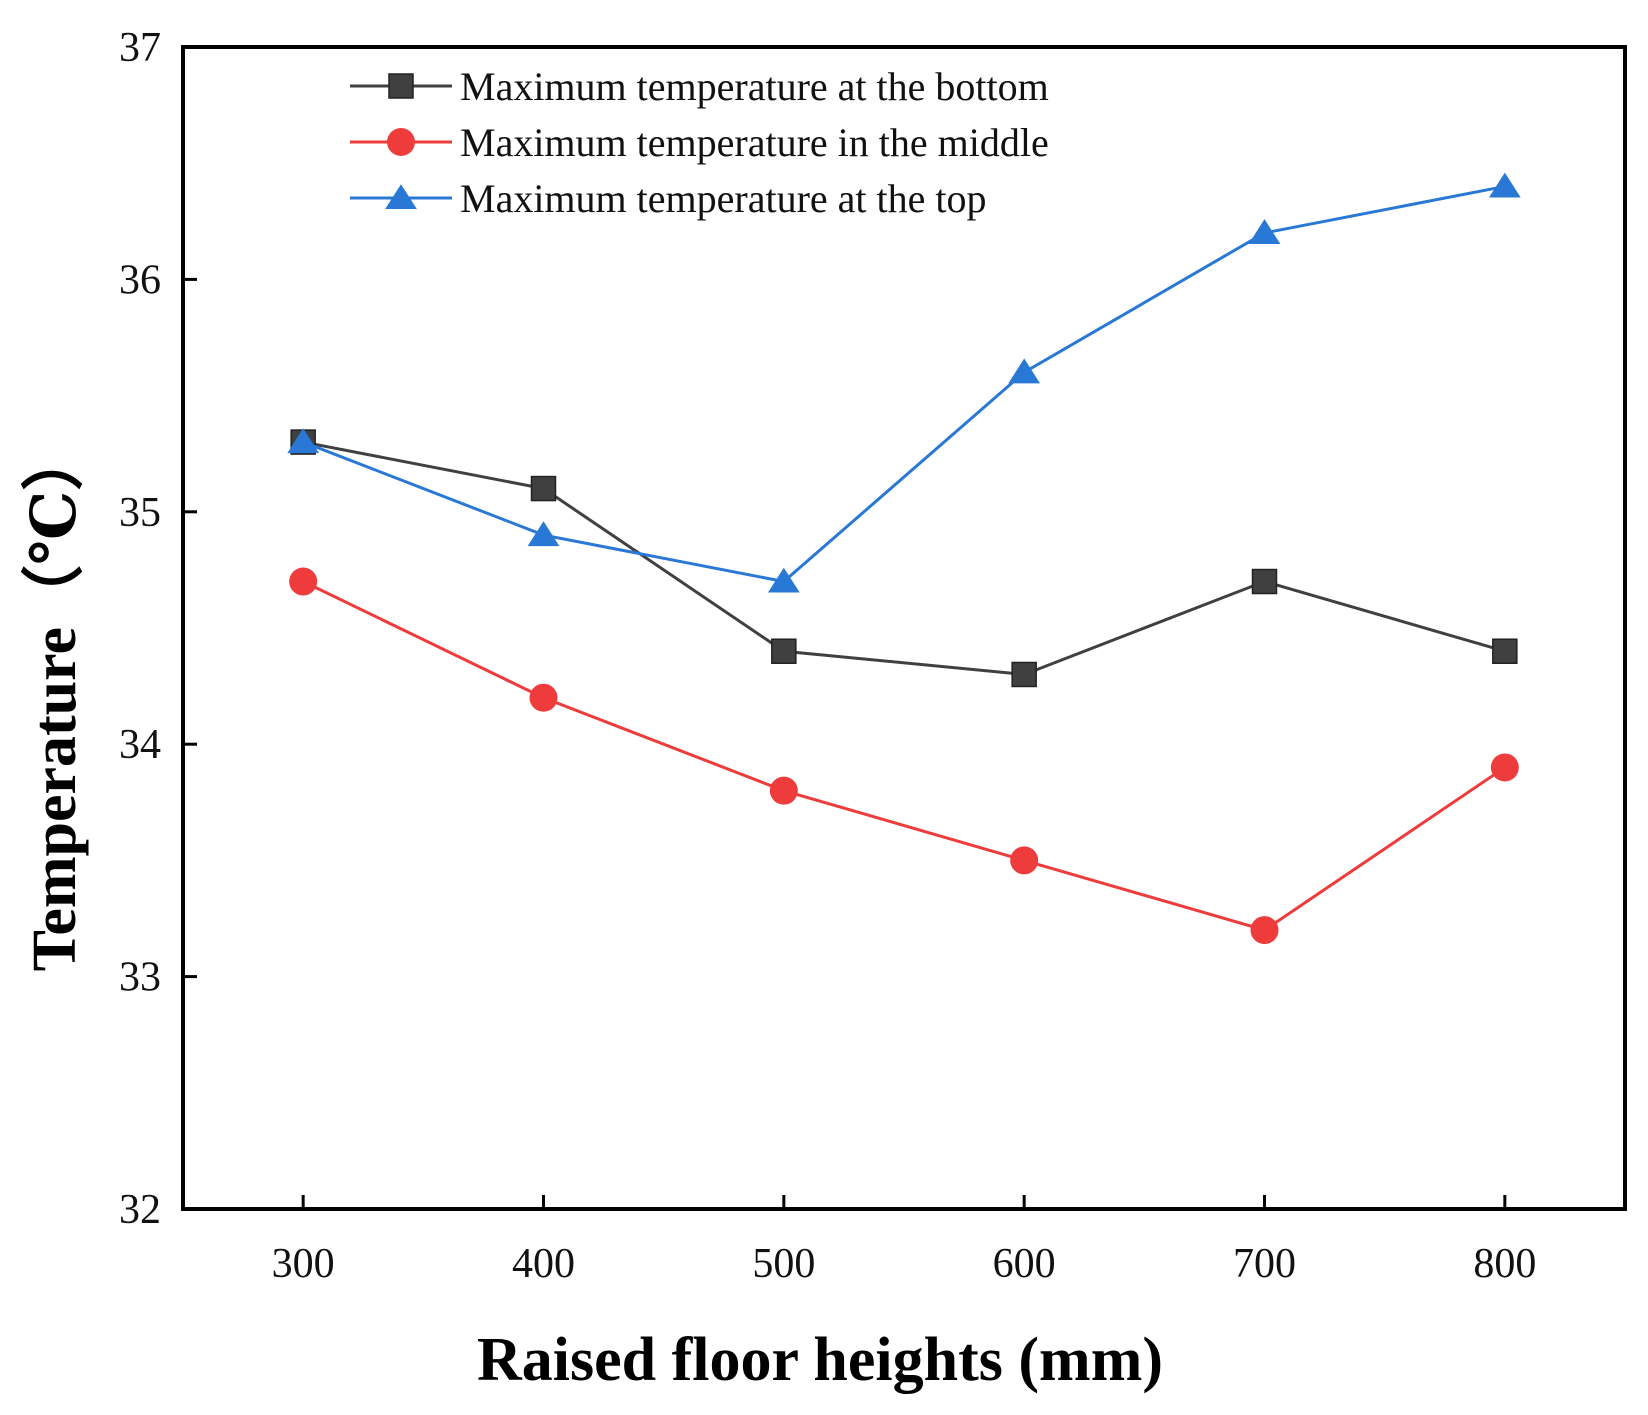 This screenshot has width=1648, height=1415. I want to click on legend-item: Maximum temperature at the bottom, so click(699, 86).